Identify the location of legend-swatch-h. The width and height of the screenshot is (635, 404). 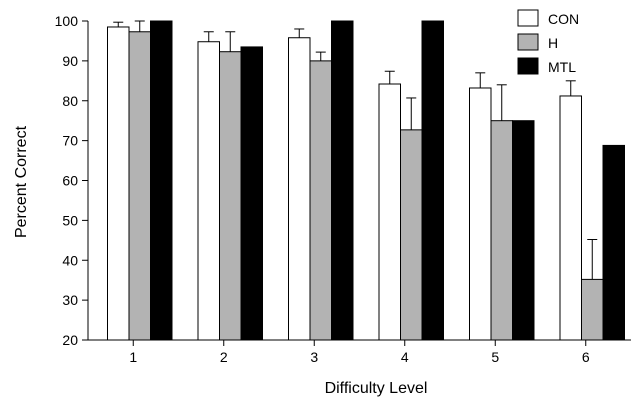
(528, 42).